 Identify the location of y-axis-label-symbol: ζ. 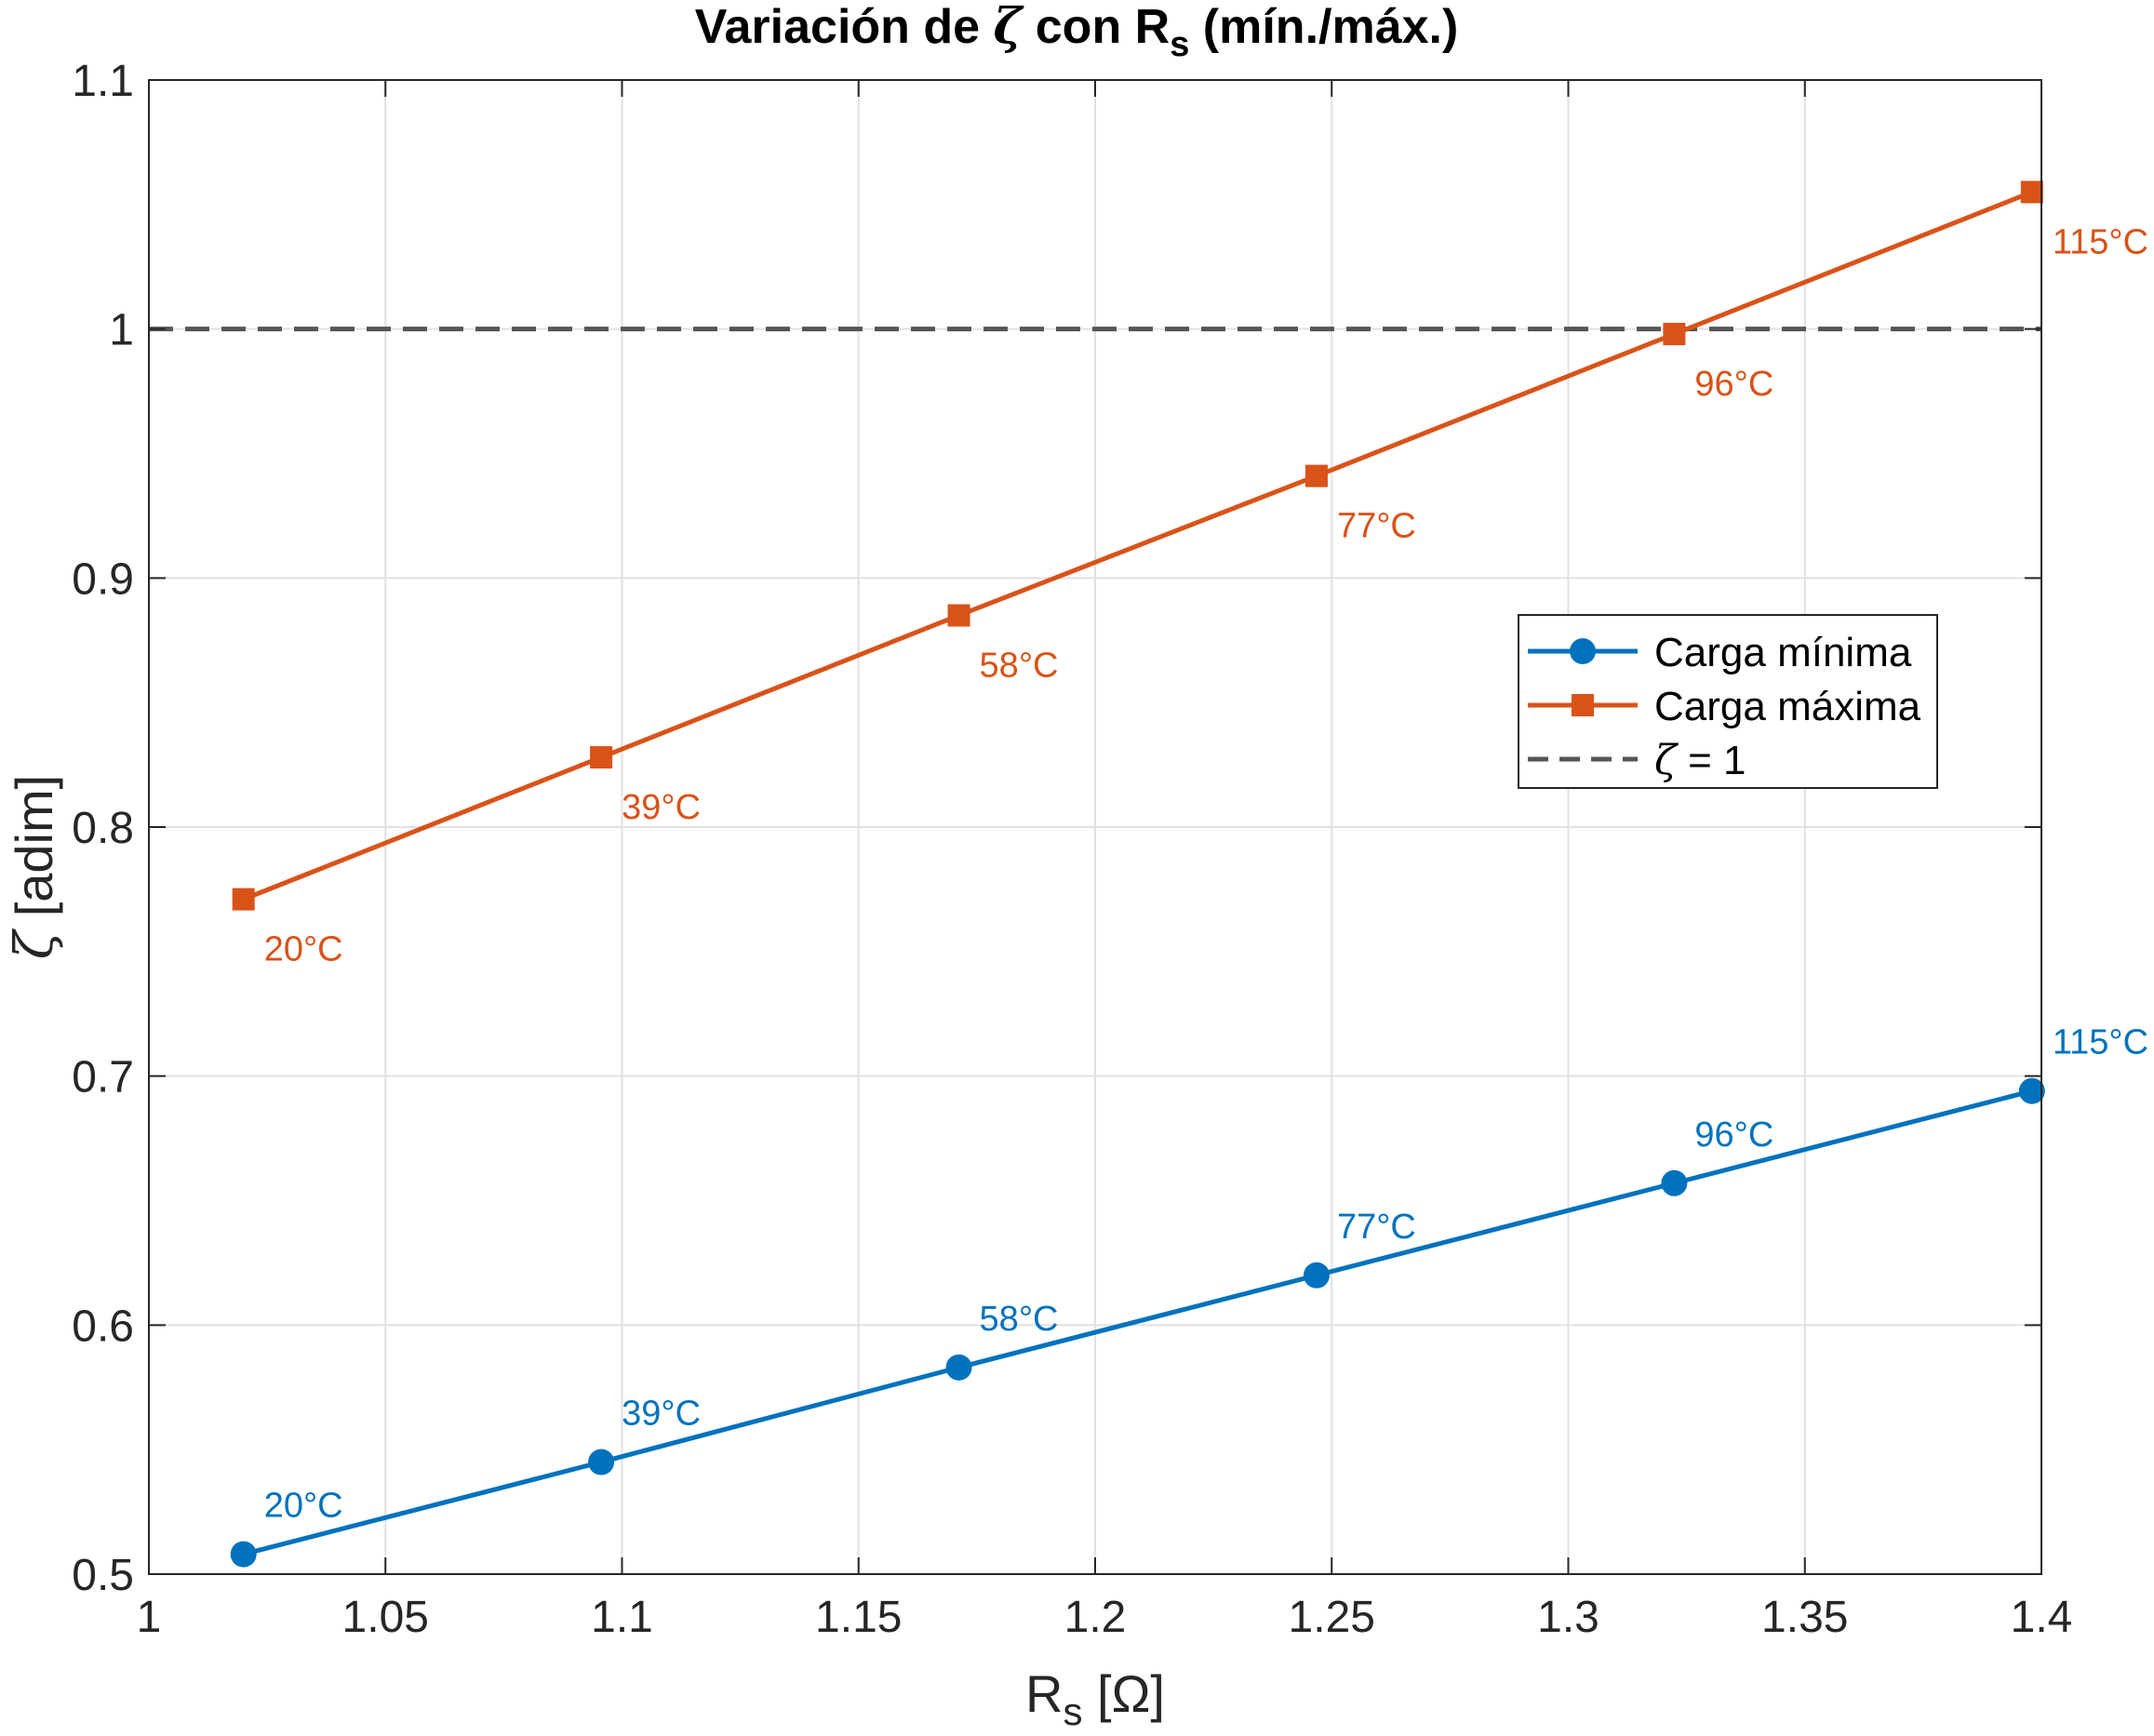
(35, 944).